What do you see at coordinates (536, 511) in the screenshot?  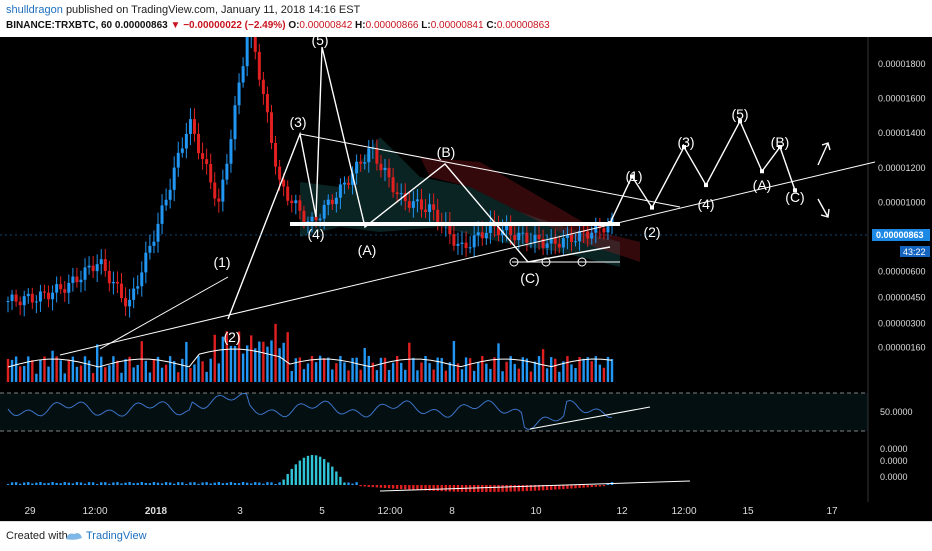 I see `x-tick-label: 10` at bounding box center [536, 511].